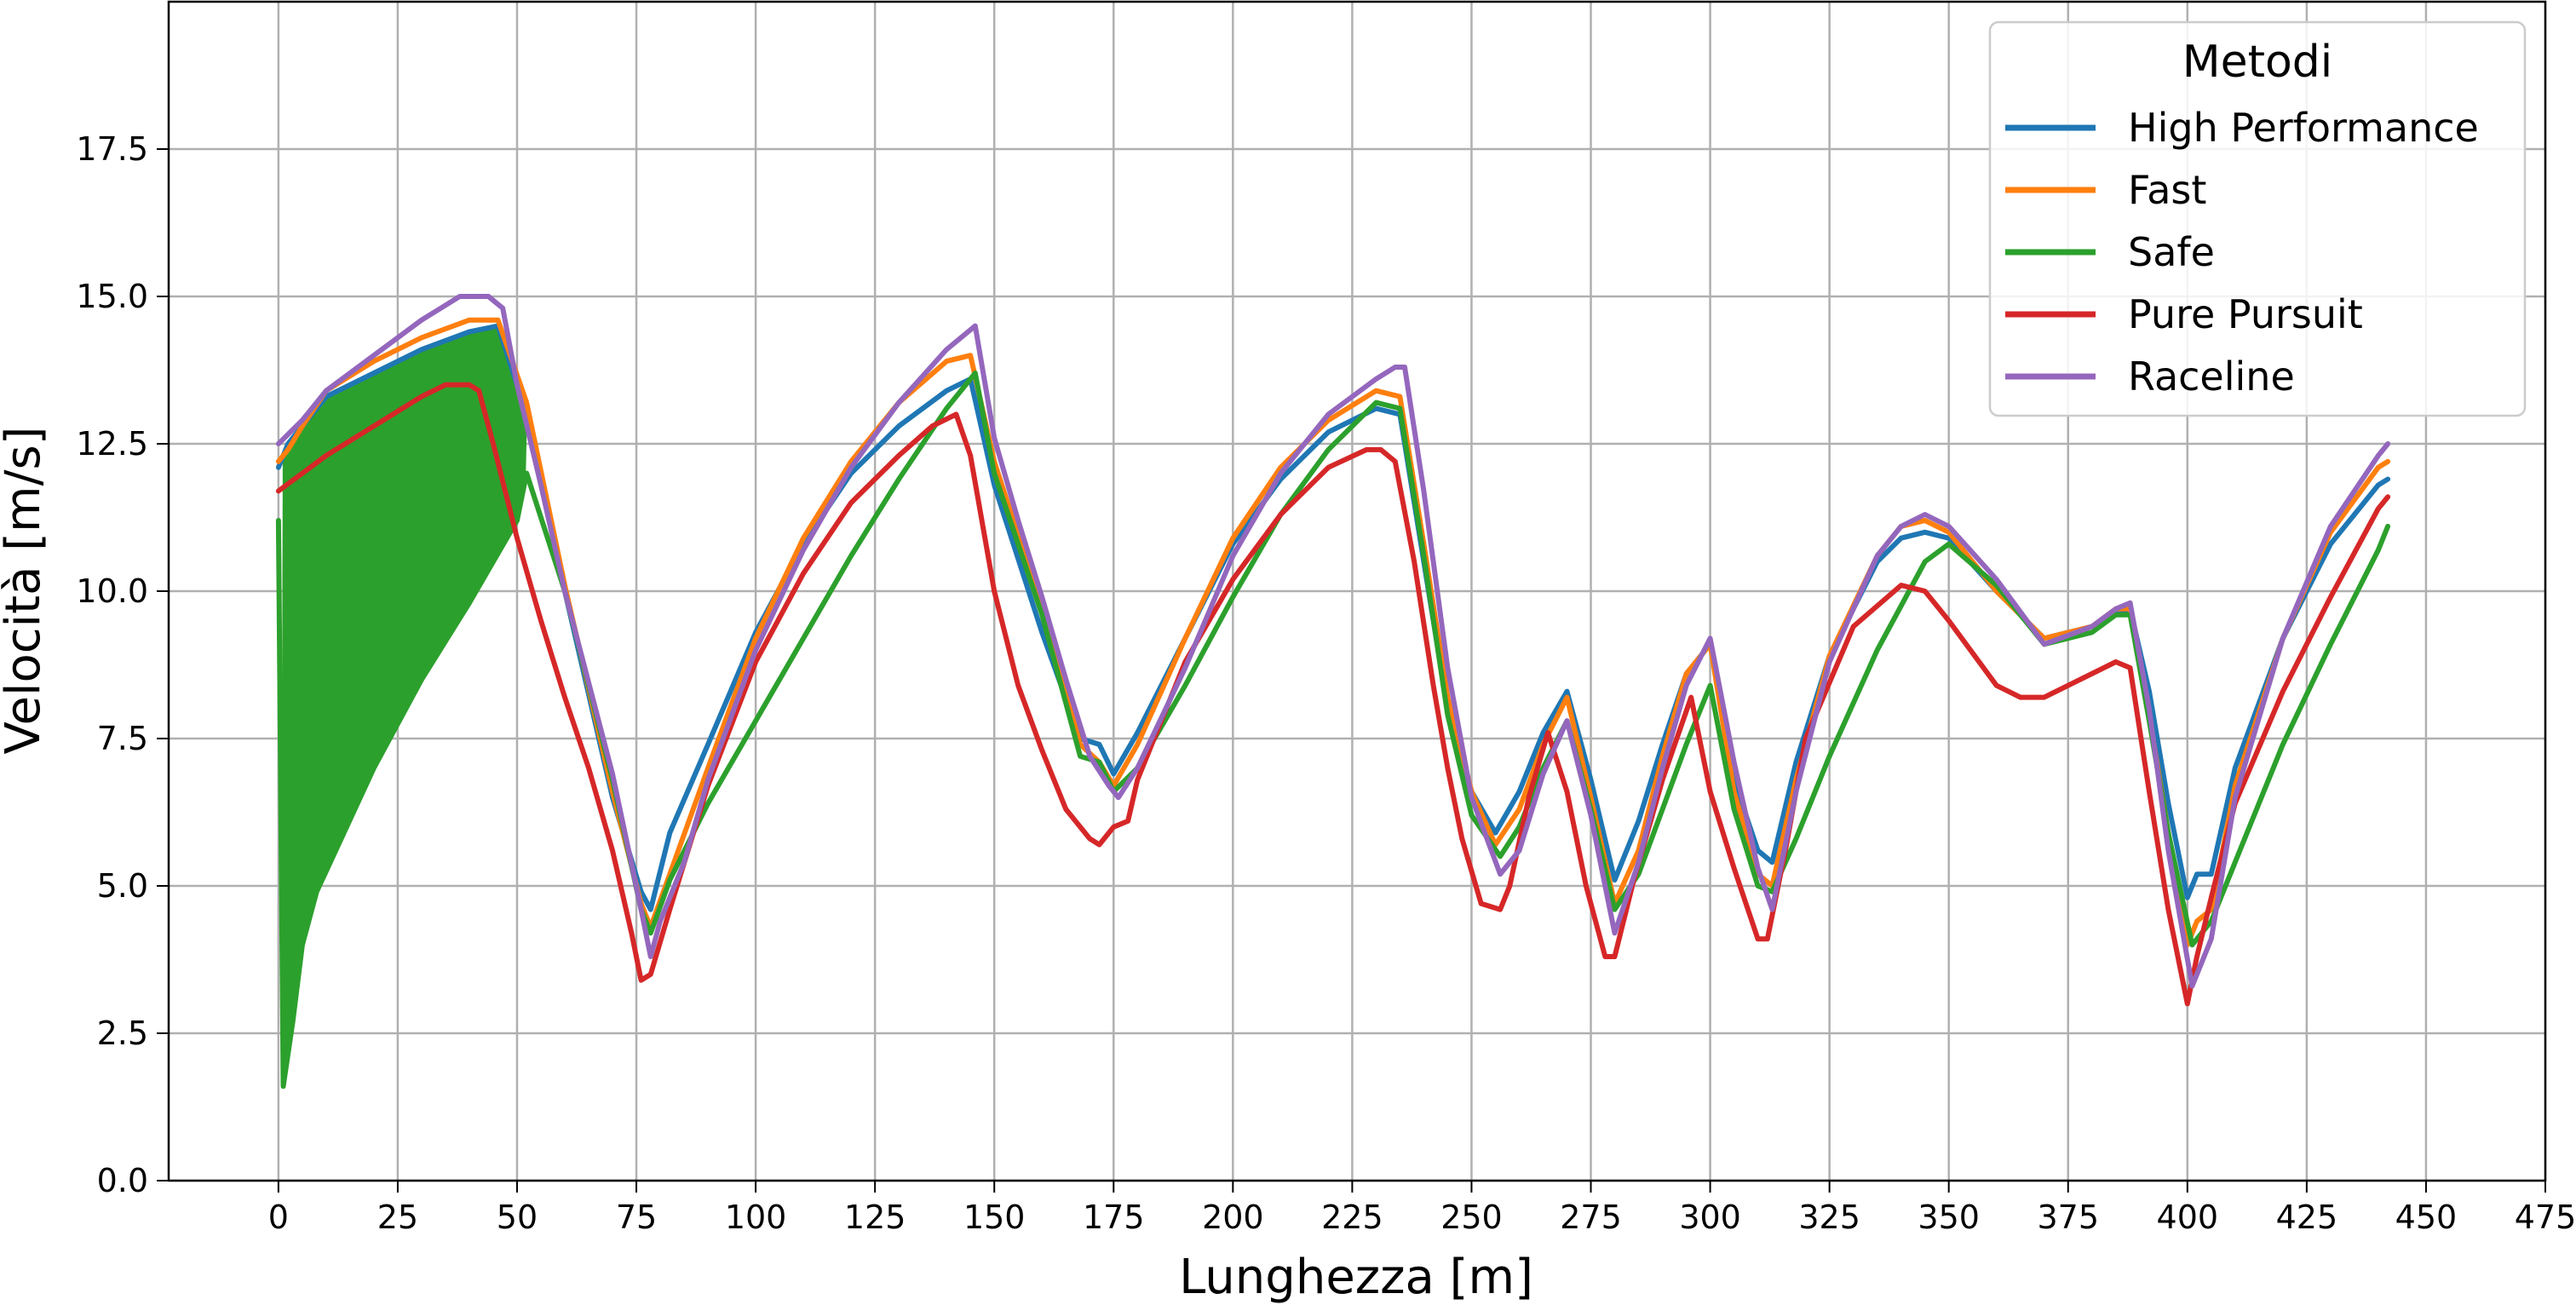  What do you see at coordinates (2257, 62) in the screenshot?
I see `legend-title: Metodi` at bounding box center [2257, 62].